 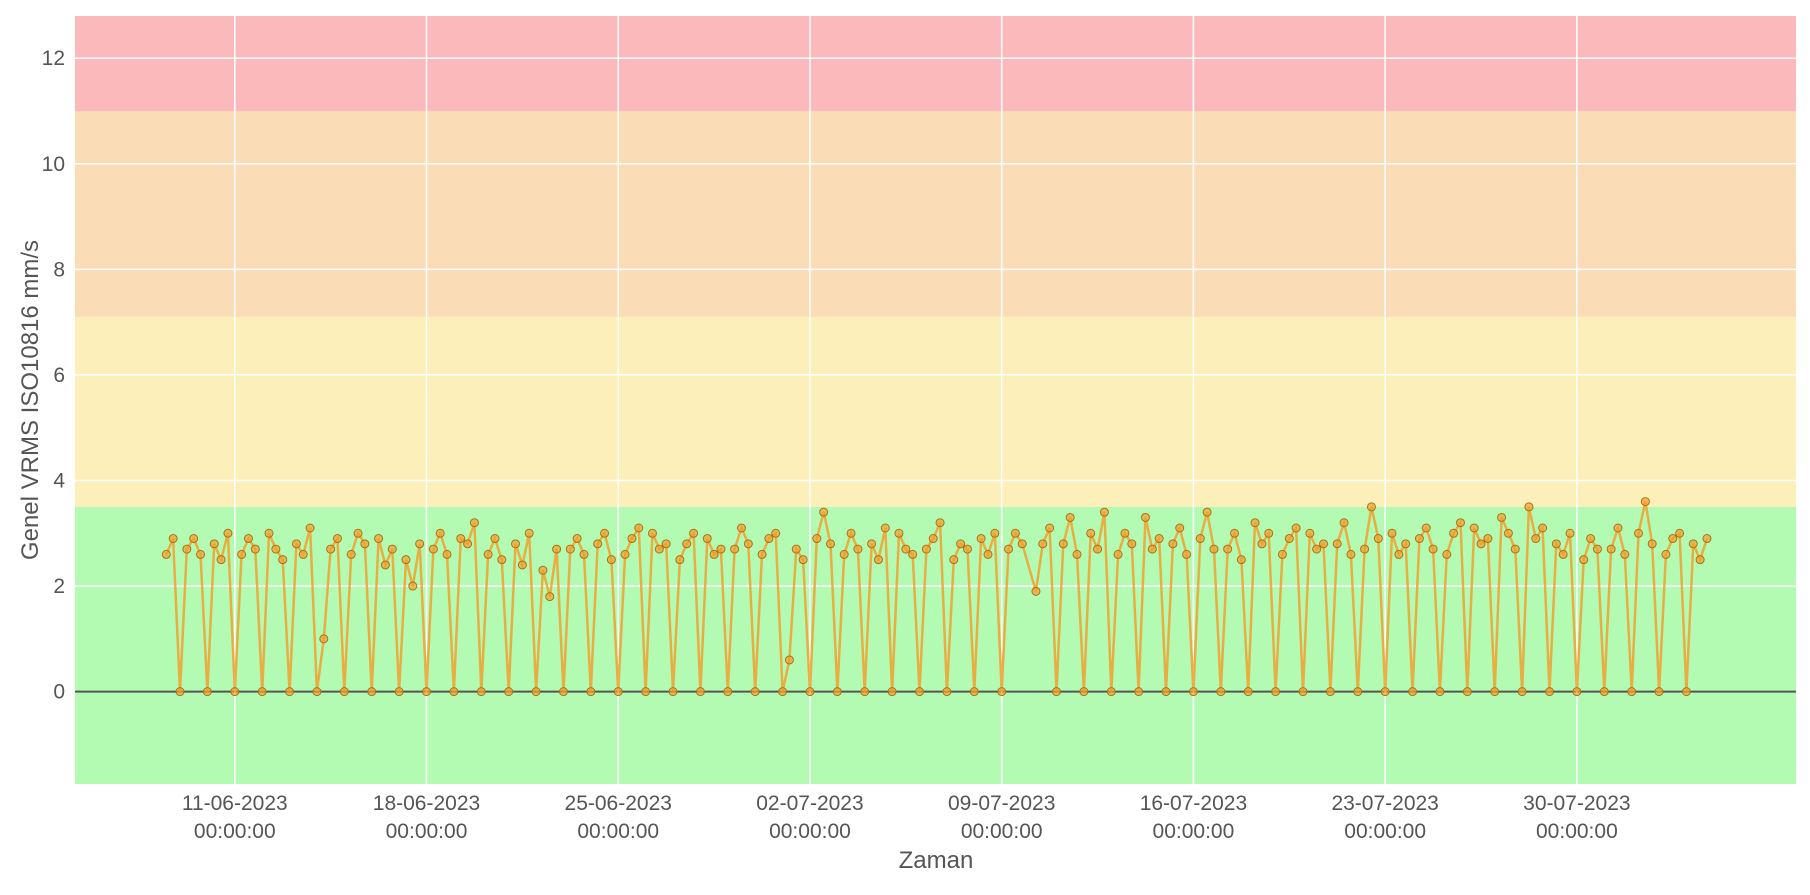 I want to click on x-tick-label: 16-07-2023 00:00:00, so click(x=1193, y=817).